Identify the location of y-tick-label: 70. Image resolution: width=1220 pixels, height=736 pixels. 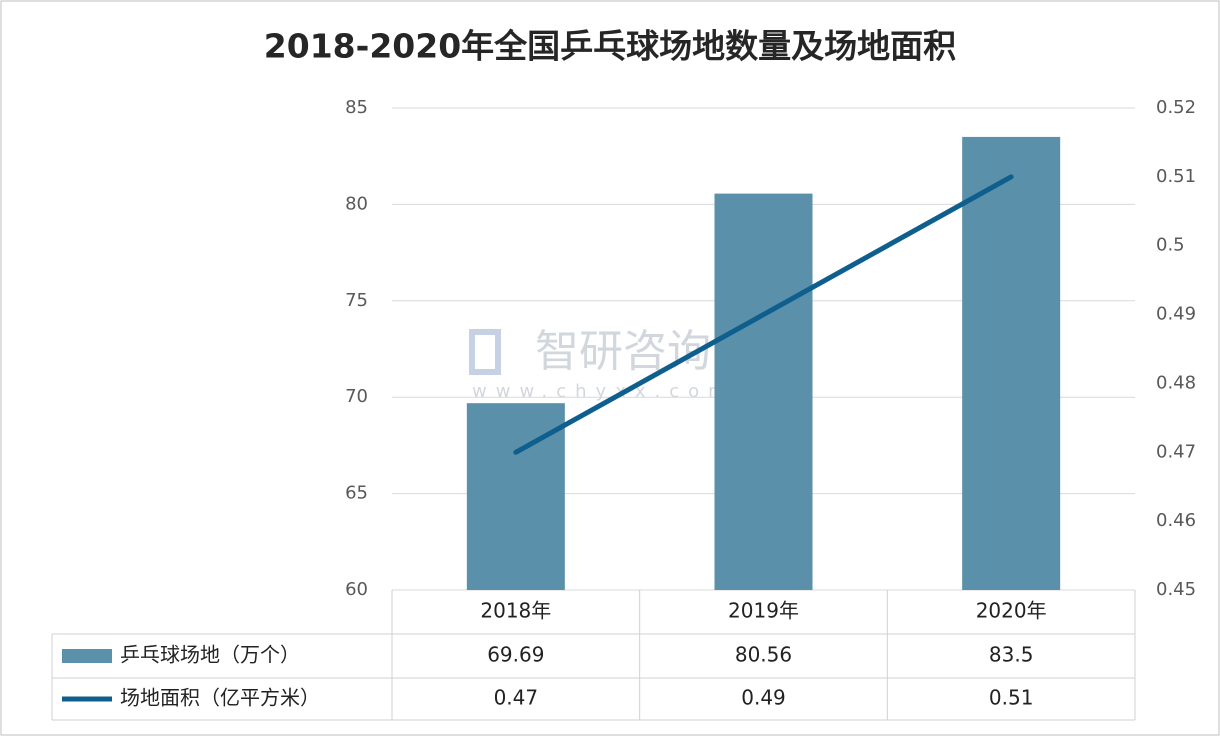
(356, 396).